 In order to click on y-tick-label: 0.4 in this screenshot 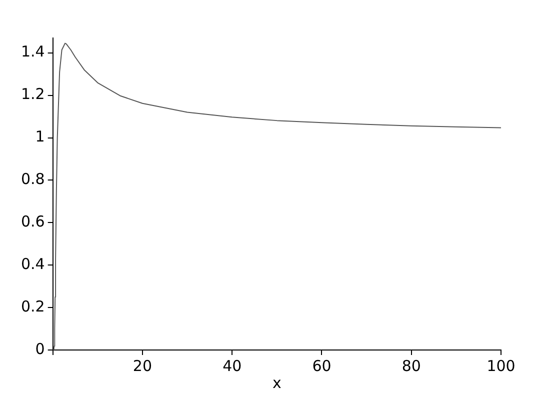, I will do `click(32, 263)`.